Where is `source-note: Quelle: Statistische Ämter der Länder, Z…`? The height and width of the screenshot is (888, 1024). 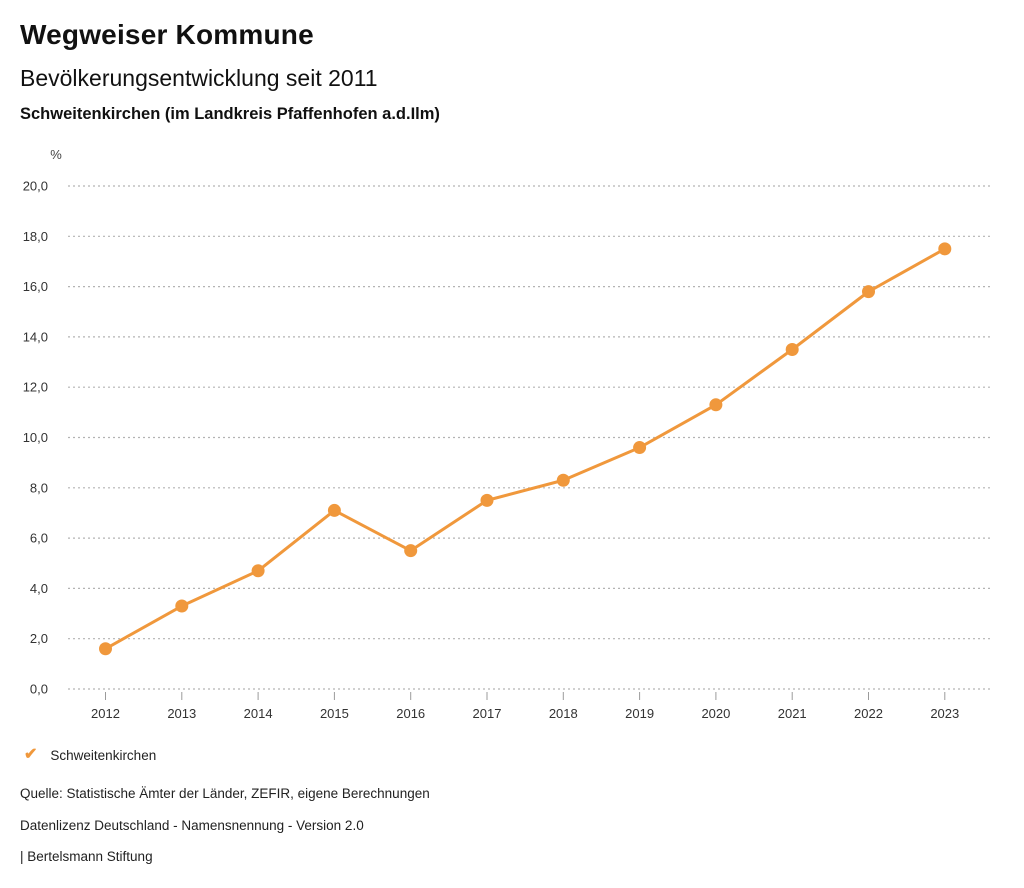 source-note: Quelle: Statistische Ämter der Länder, Z… is located at coordinates (225, 793).